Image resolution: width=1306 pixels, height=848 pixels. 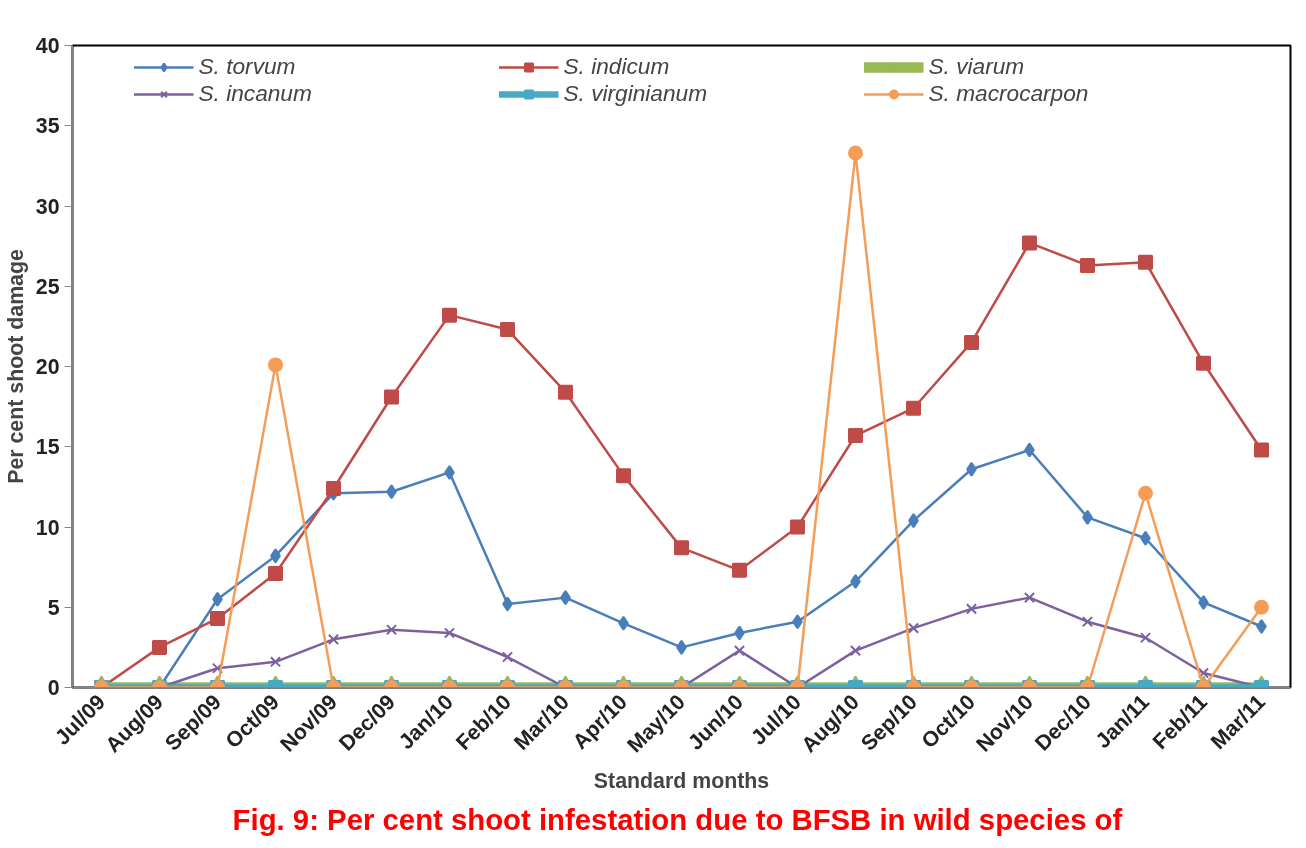 What do you see at coordinates (681, 780) in the screenshot?
I see `x-axis-title: Standard months` at bounding box center [681, 780].